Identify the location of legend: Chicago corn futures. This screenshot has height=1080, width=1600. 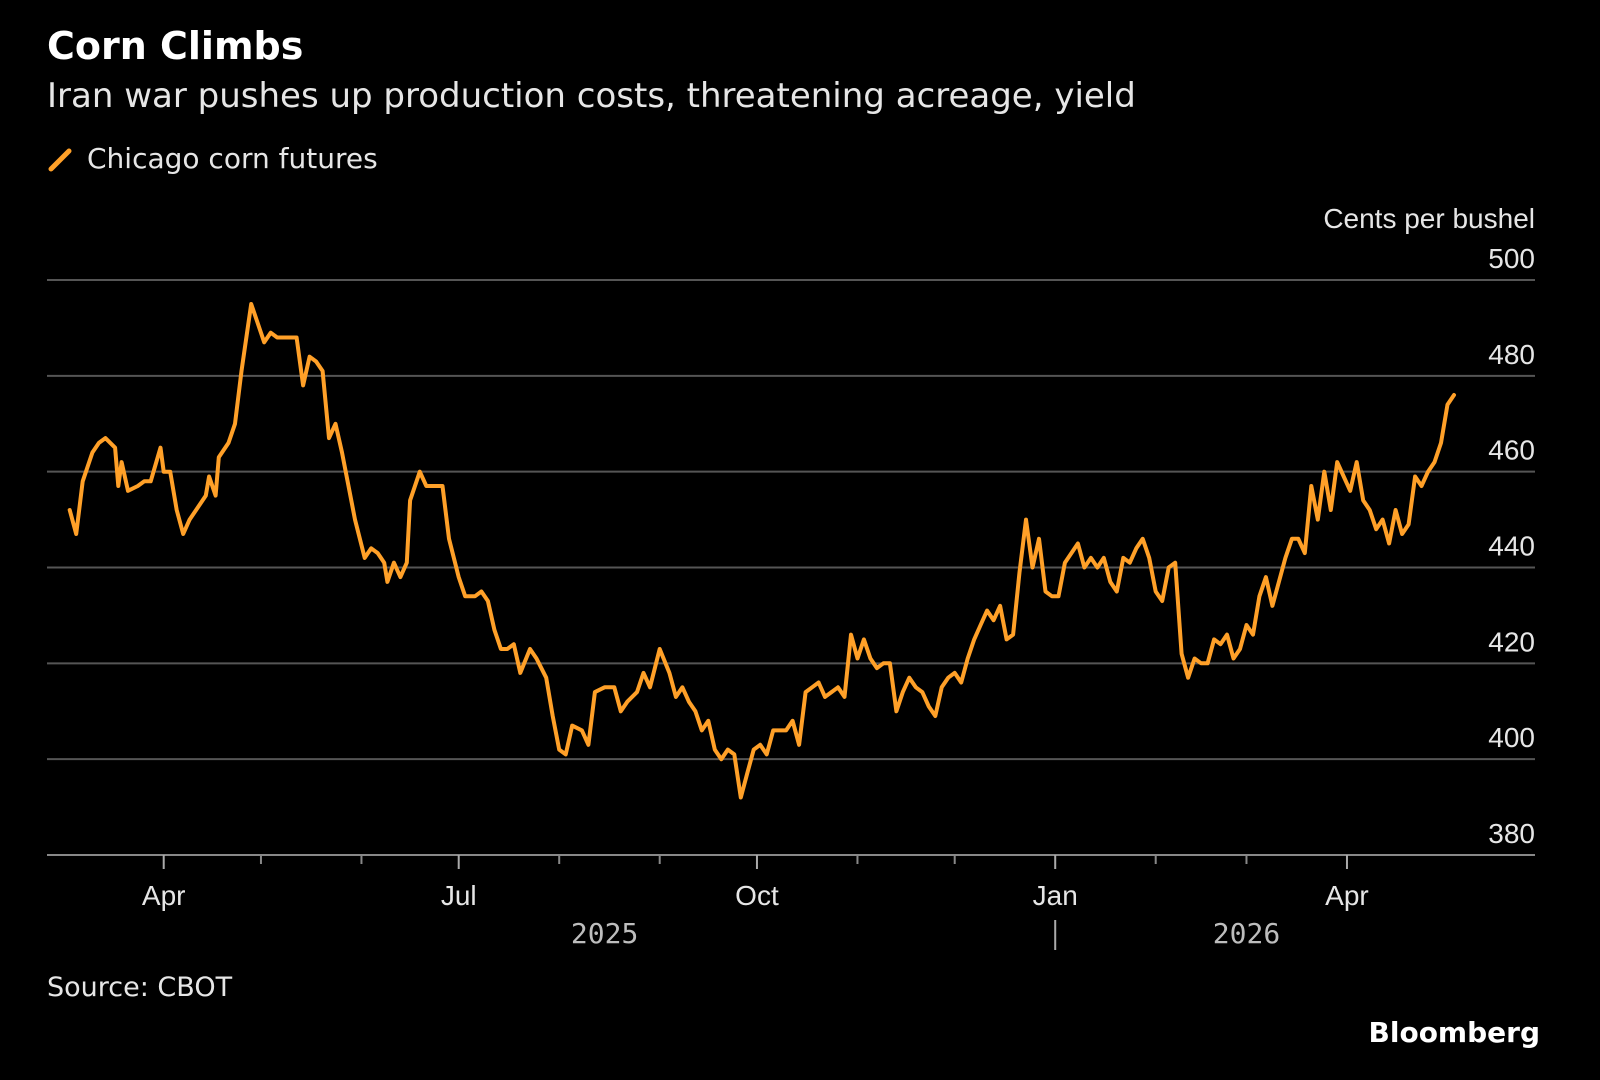
(212, 158).